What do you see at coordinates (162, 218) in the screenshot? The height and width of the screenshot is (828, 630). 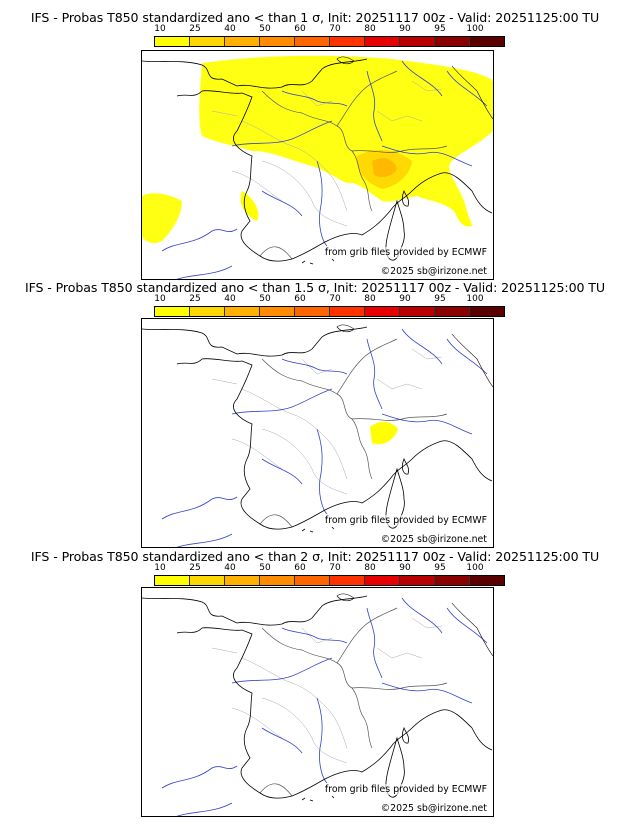 I see `prob-area-west` at bounding box center [162, 218].